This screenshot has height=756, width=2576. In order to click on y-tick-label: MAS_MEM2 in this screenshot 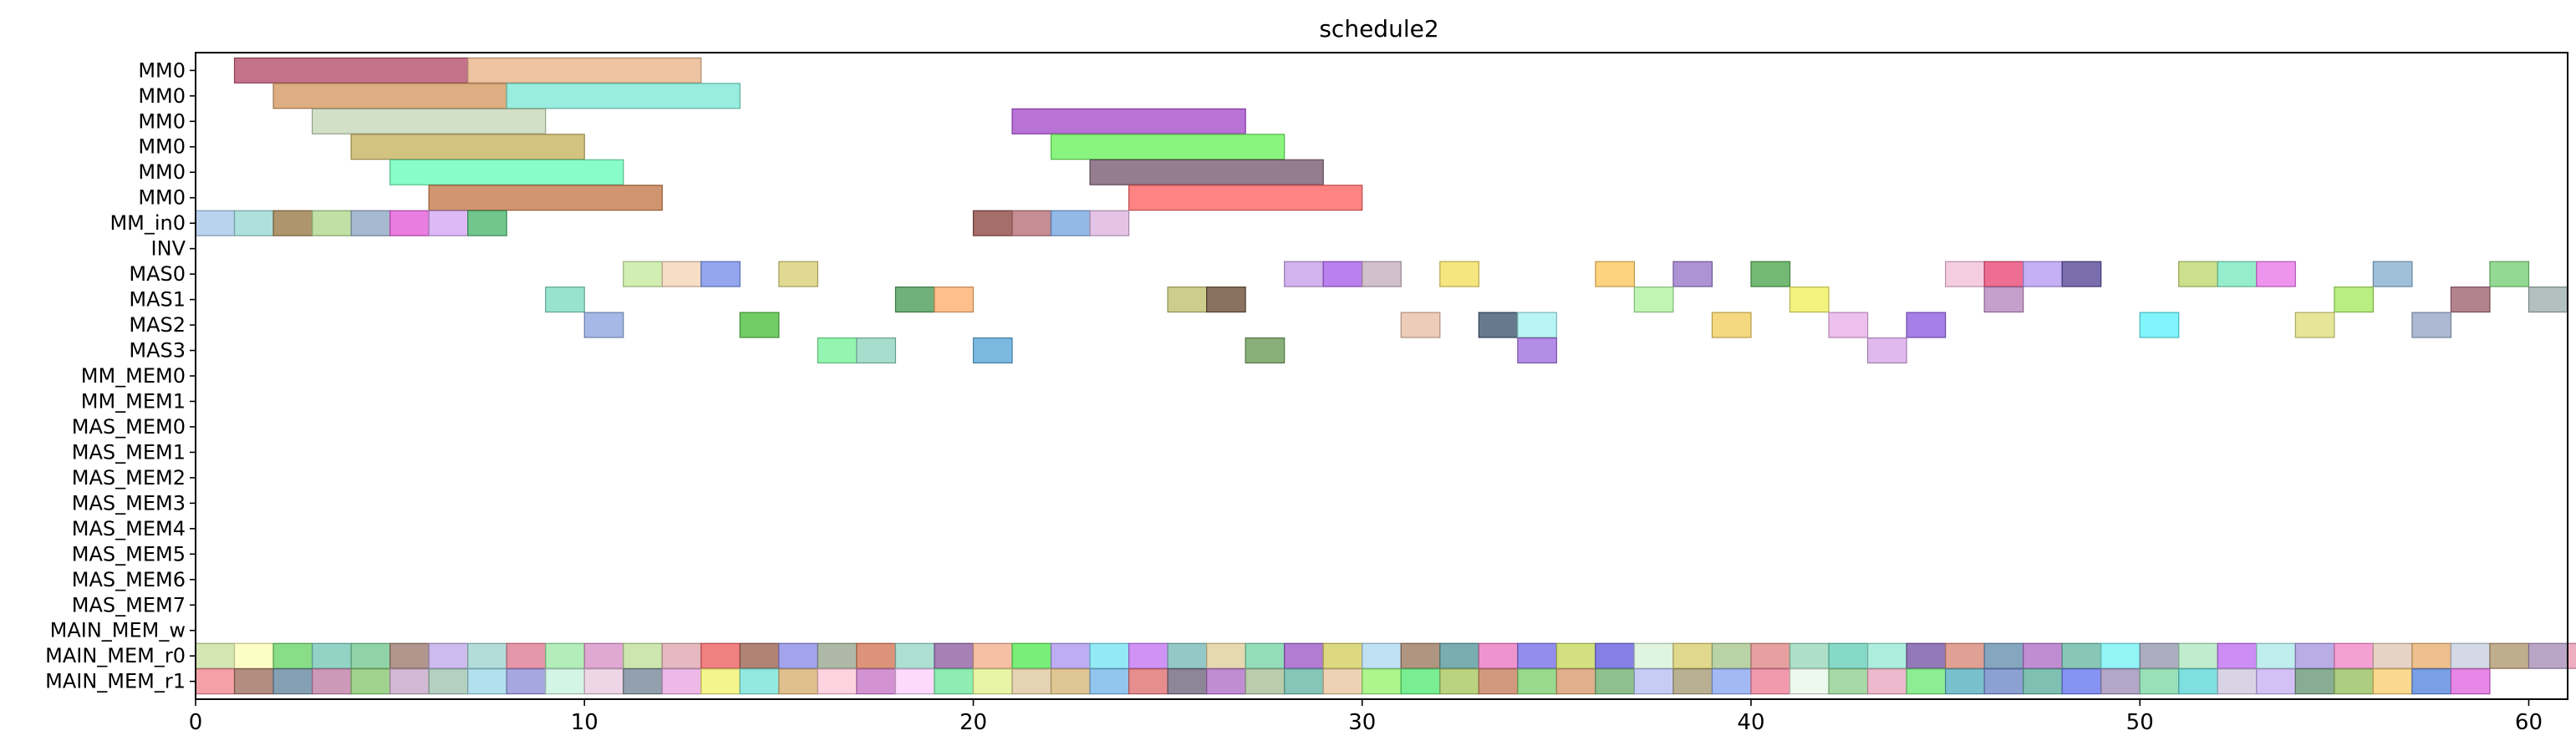, I will do `click(129, 478)`.